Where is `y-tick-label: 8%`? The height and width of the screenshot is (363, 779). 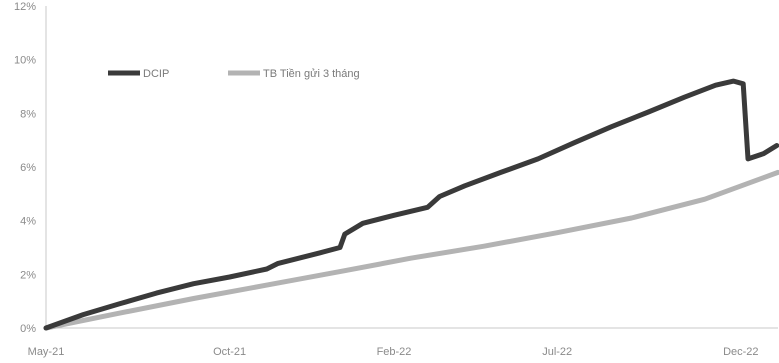 y-tick-label: 8% is located at coordinates (28, 114).